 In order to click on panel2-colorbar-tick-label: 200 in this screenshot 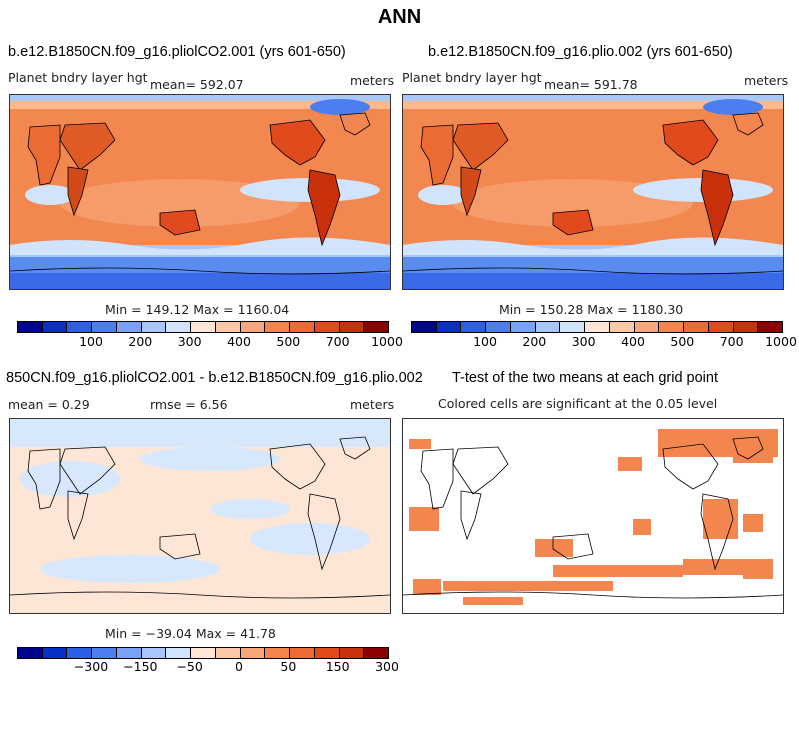, I will do `click(534, 341)`.